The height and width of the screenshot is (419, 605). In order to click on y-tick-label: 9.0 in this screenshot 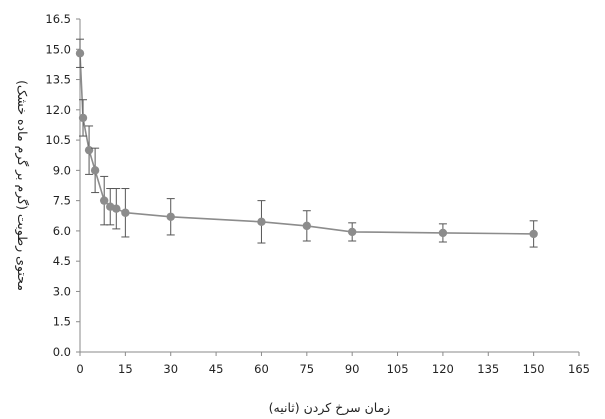, I will do `click(62, 170)`.